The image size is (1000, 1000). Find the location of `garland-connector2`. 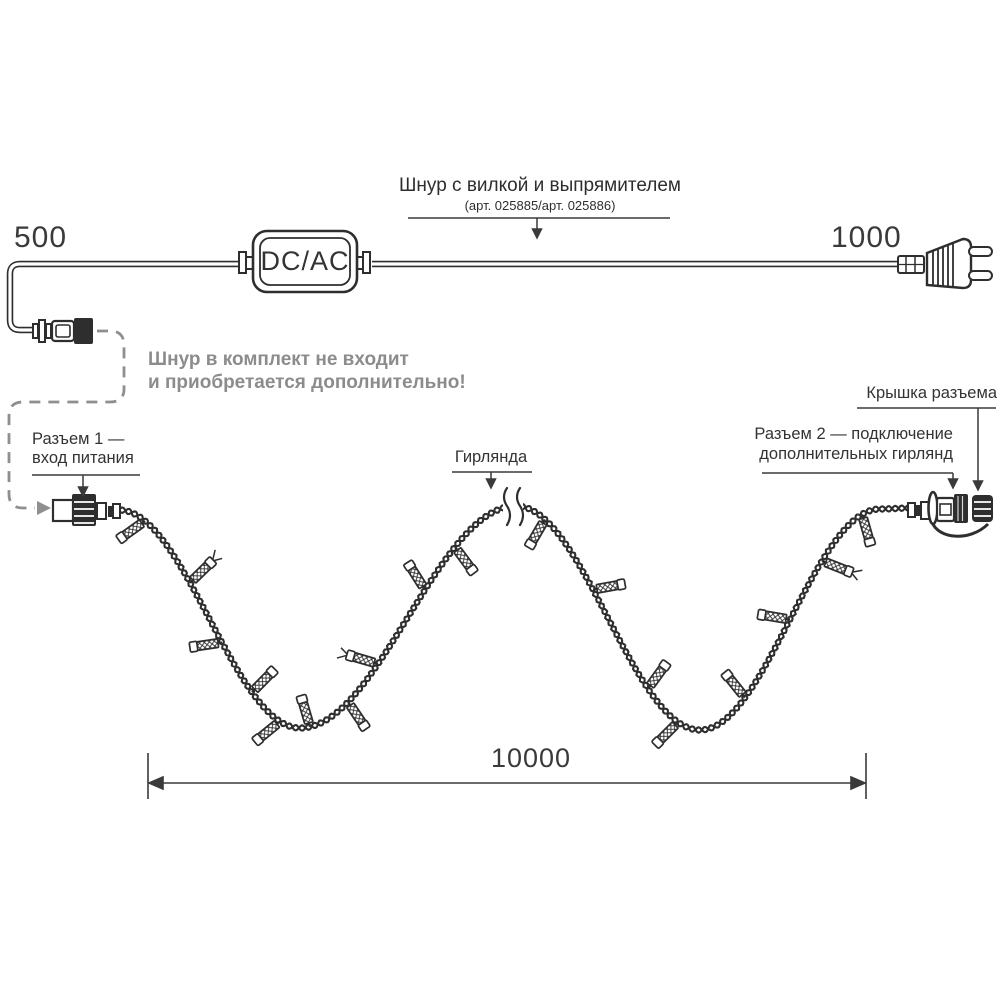

garland-connector2 is located at coordinates (950, 514).